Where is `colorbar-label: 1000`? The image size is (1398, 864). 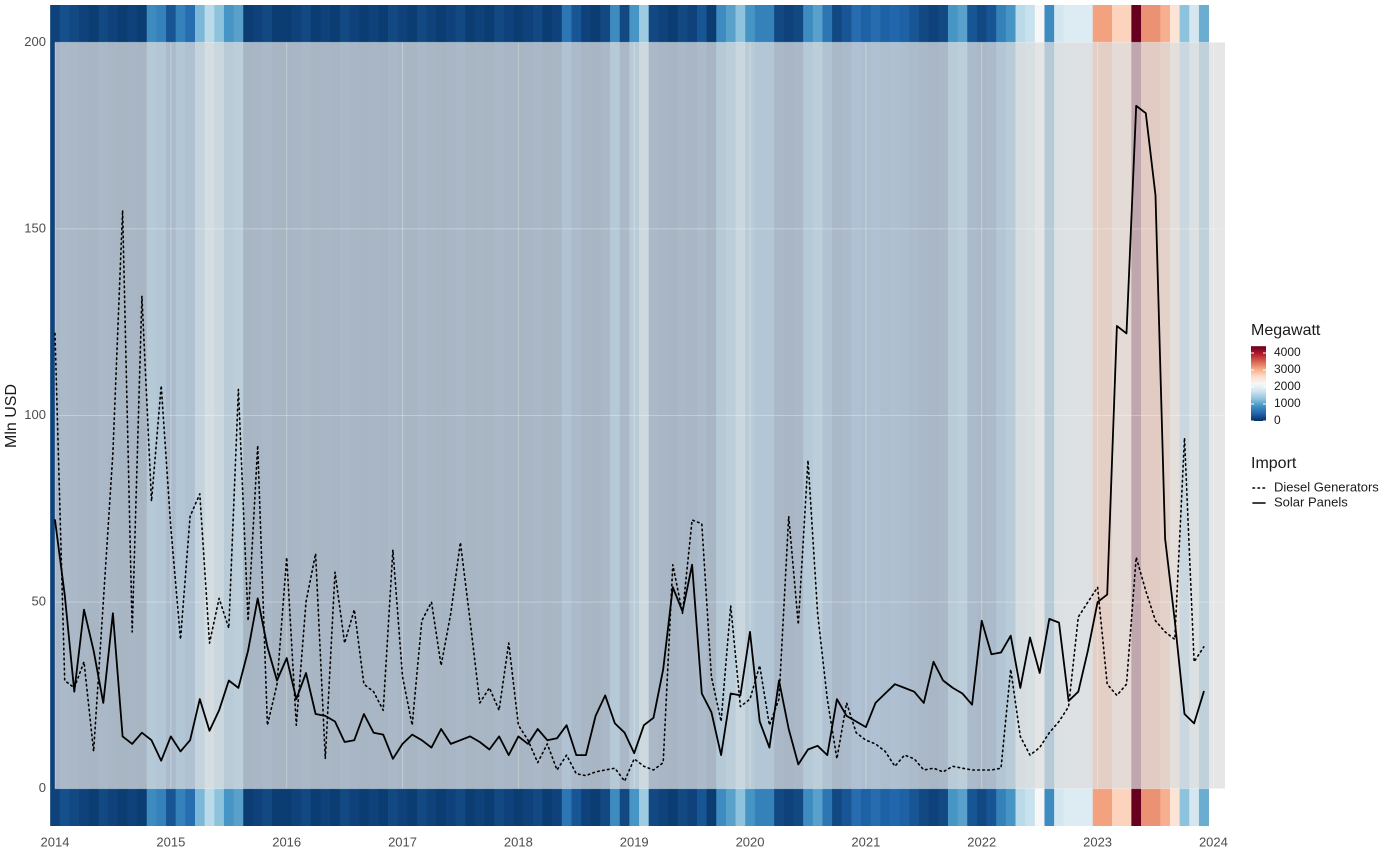 colorbar-label: 1000 is located at coordinates (1287, 403).